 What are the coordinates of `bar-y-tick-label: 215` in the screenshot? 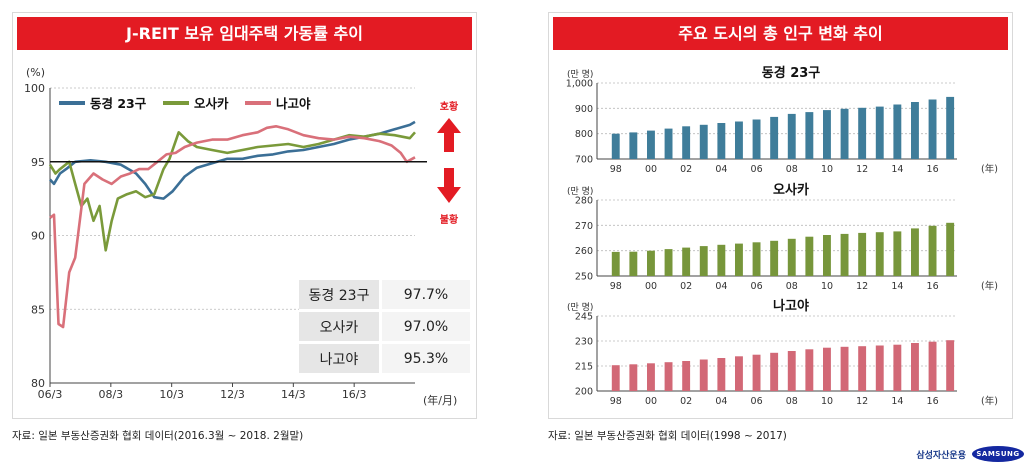 It's located at (584, 367).